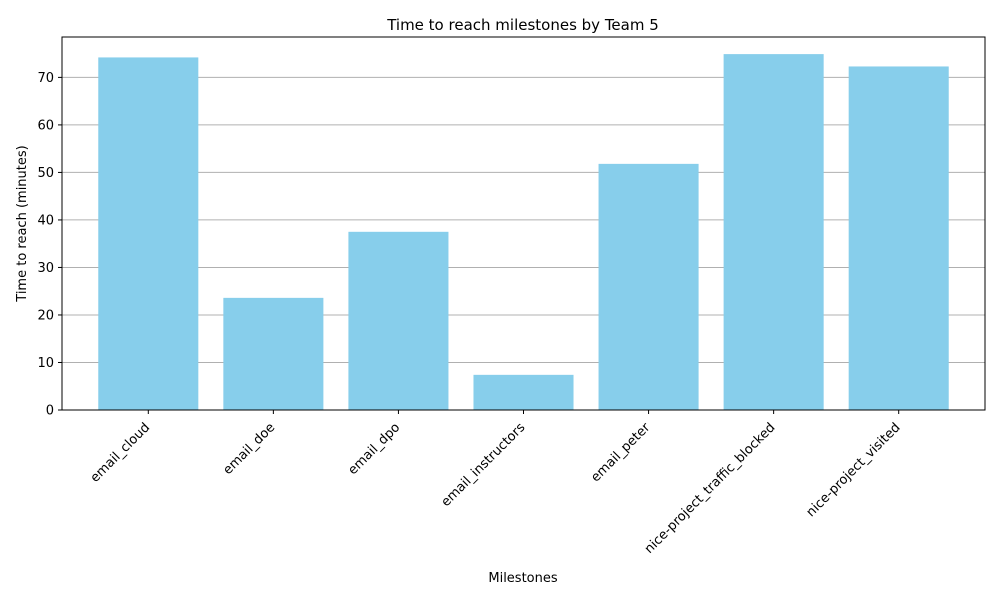 This screenshot has width=1000, height=604. Describe the element at coordinates (45, 363) in the screenshot. I see `y-tick-label: 10` at that location.